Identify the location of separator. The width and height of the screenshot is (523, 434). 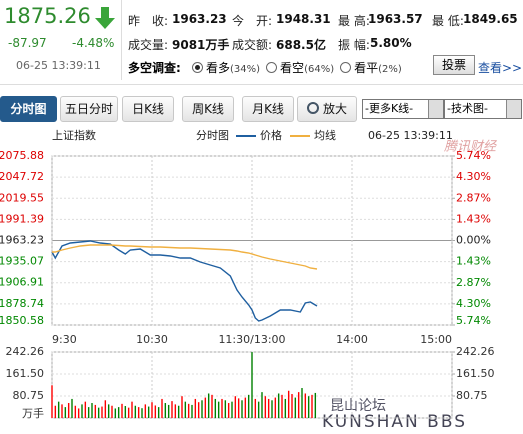
(261, 84).